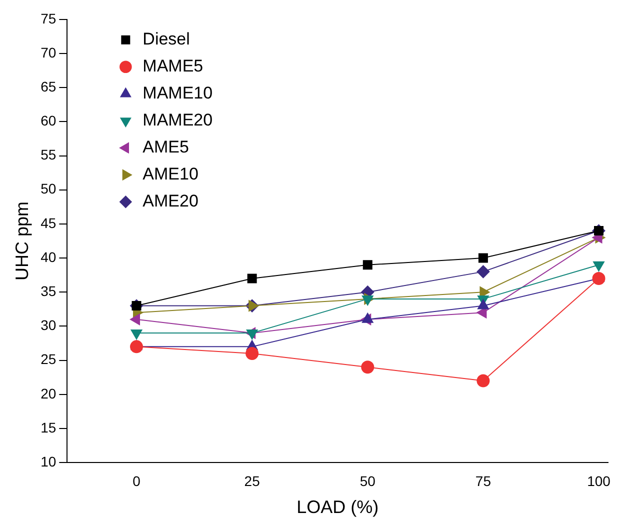  I want to click on y-tick-label: 75, so click(48, 18).